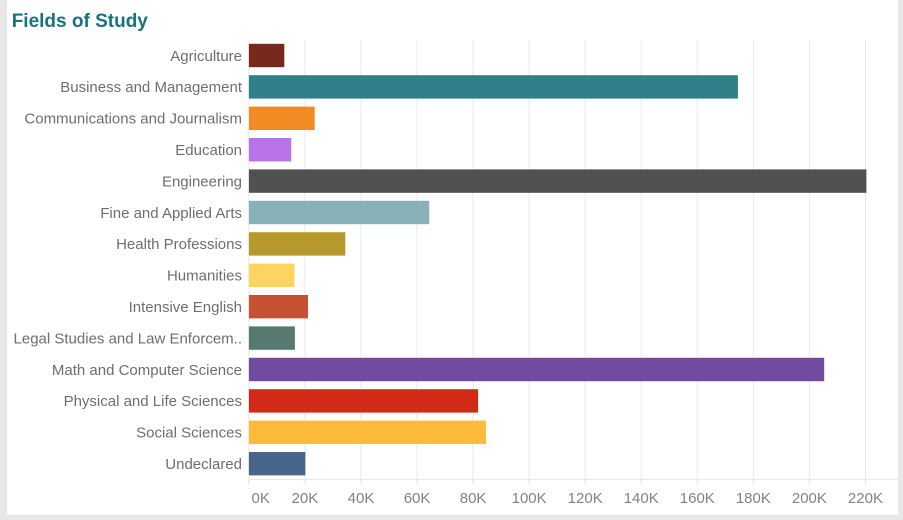  What do you see at coordinates (865, 498) in the screenshot?
I see `svg-text: 220K` at bounding box center [865, 498].